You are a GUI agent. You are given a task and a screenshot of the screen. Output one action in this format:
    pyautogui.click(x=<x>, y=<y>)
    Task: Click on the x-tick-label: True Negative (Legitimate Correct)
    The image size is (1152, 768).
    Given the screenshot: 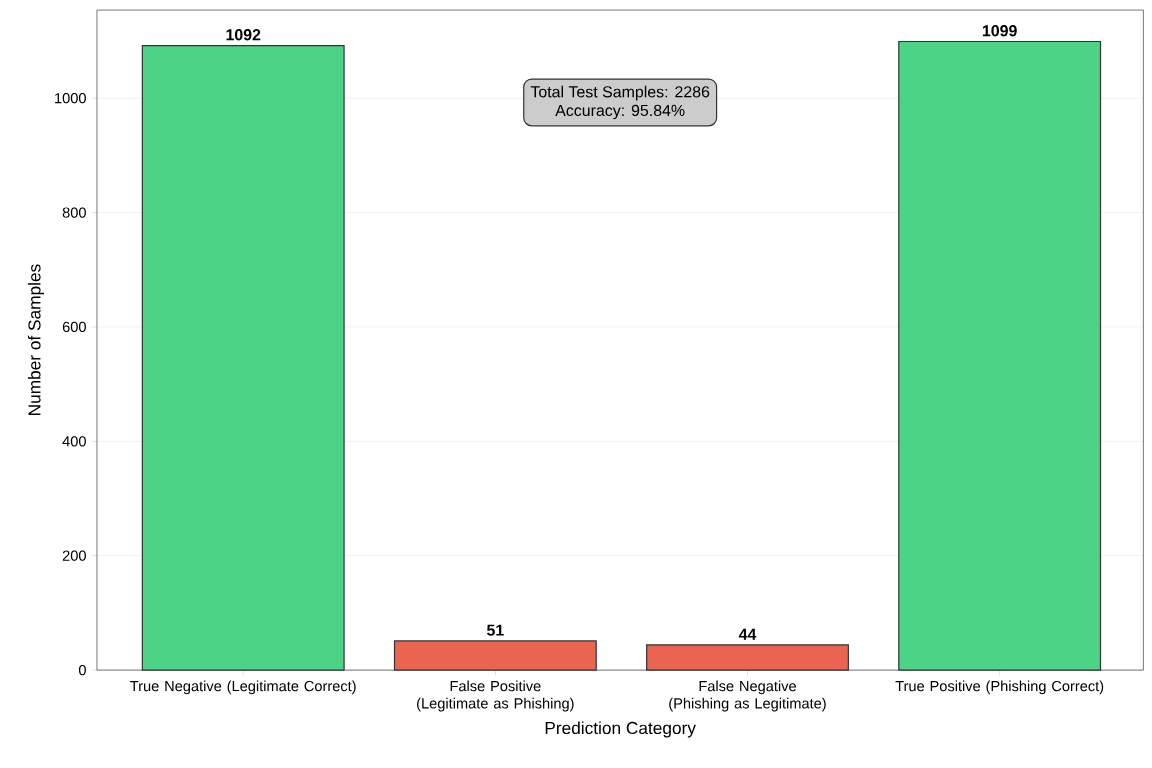 What is the action you would take?
    pyautogui.click(x=243, y=687)
    